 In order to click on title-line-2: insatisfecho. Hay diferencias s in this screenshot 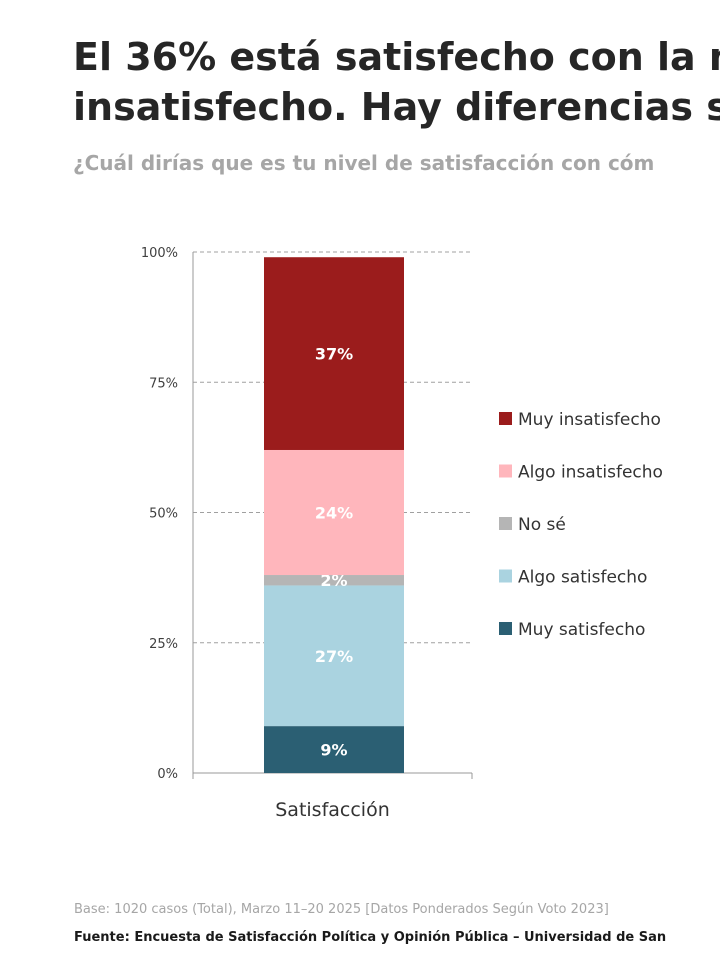, I will do `click(396, 107)`.